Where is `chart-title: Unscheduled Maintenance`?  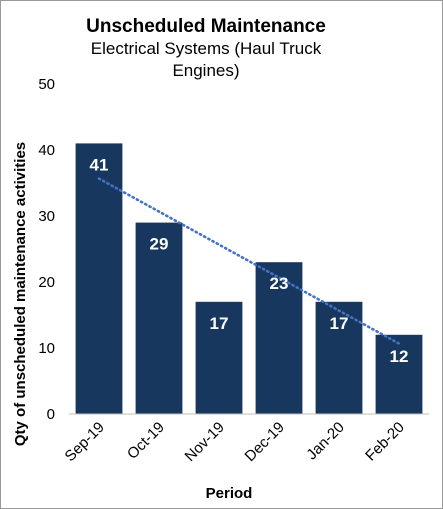
chart-title: Unscheduled Maintenance is located at coordinates (206, 26).